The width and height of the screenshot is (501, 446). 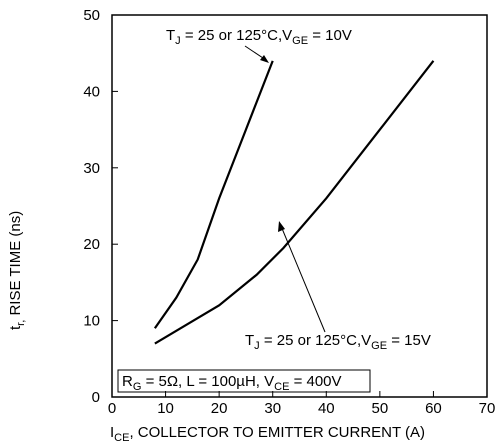 What do you see at coordinates (487, 408) in the screenshot?
I see `x-tick-label: 70` at bounding box center [487, 408].